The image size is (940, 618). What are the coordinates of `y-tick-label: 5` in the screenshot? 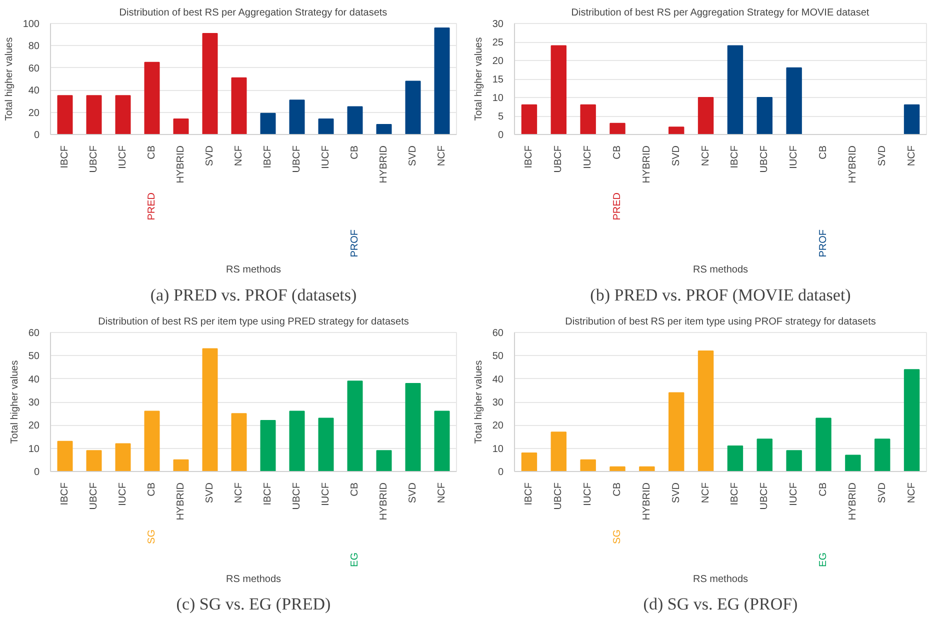 It's located at (501, 117).